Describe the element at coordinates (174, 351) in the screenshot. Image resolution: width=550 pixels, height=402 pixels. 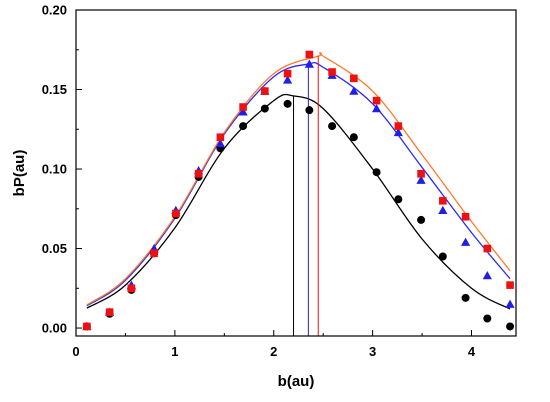
I see `x-tick-label: 1` at that location.